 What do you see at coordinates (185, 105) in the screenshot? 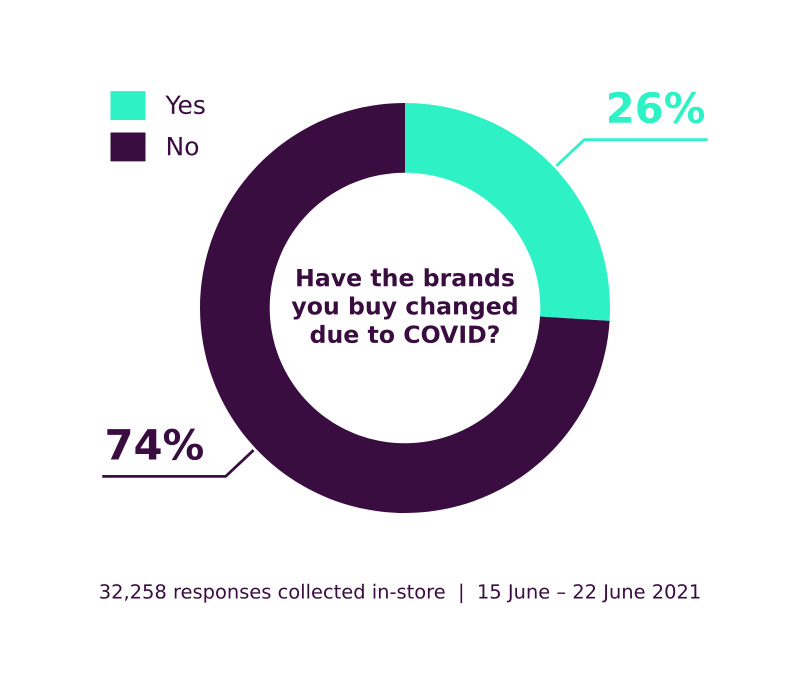
I see `legend-label: Yes` at bounding box center [185, 105].